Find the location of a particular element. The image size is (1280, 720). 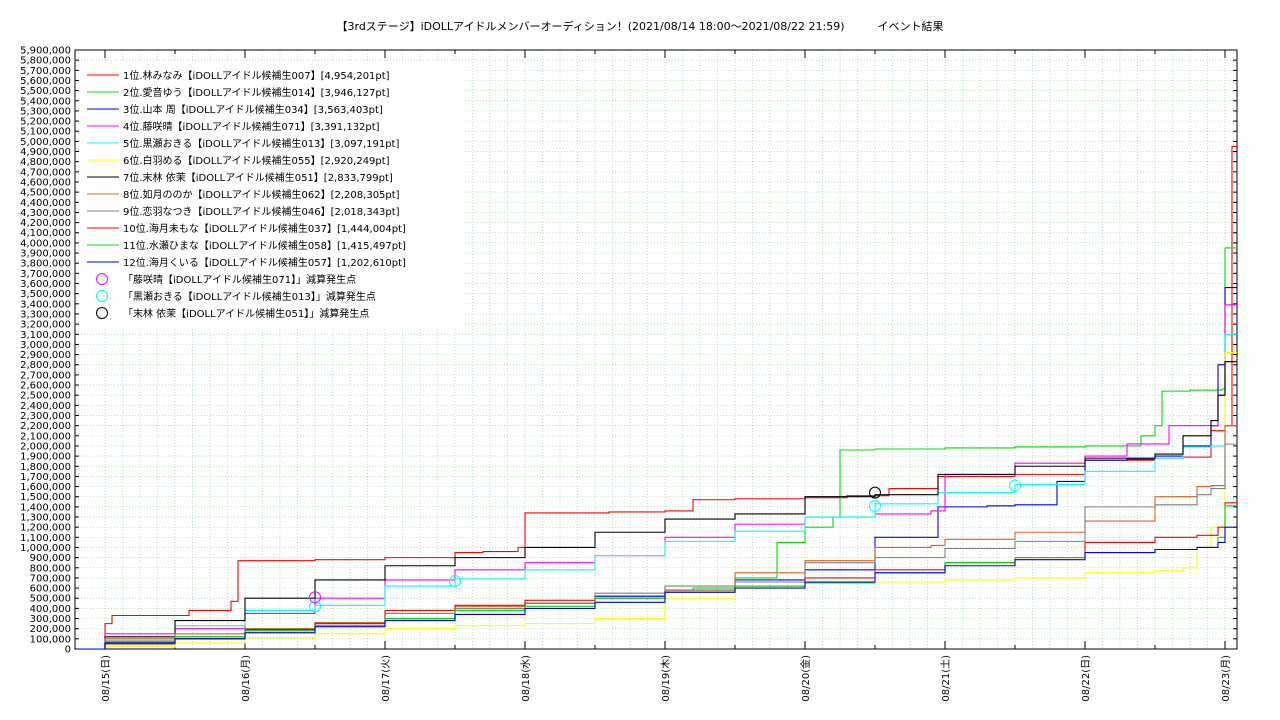

y-tick-label: 2,400,000 is located at coordinates (45, 406).